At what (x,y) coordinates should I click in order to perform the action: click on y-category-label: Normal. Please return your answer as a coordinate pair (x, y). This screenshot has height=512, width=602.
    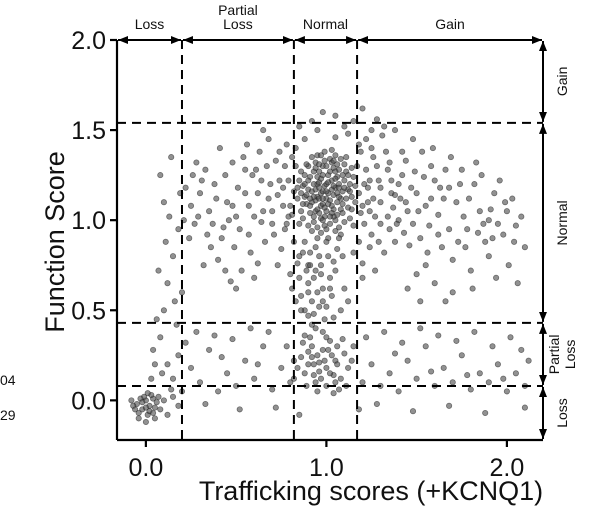
    Looking at the image, I should click on (562, 222).